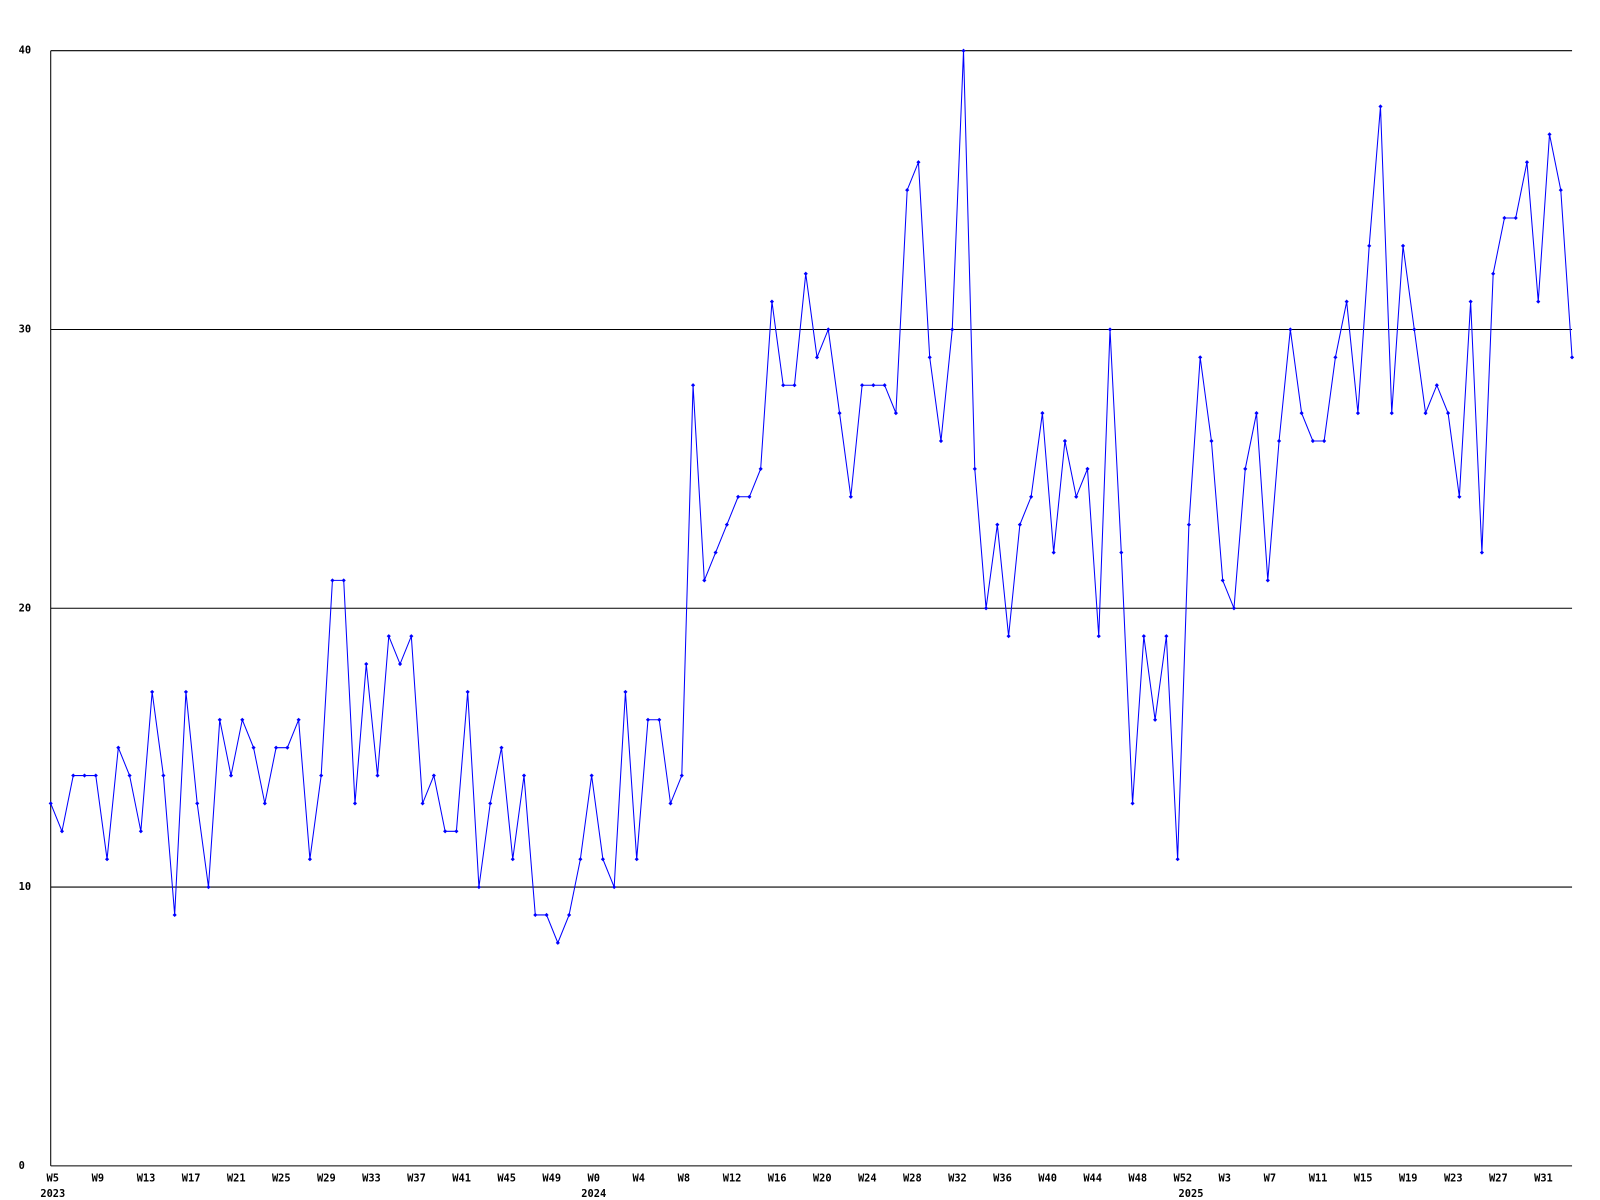  What do you see at coordinates (416, 1178) in the screenshot?
I see `x-tick-label: W37` at bounding box center [416, 1178].